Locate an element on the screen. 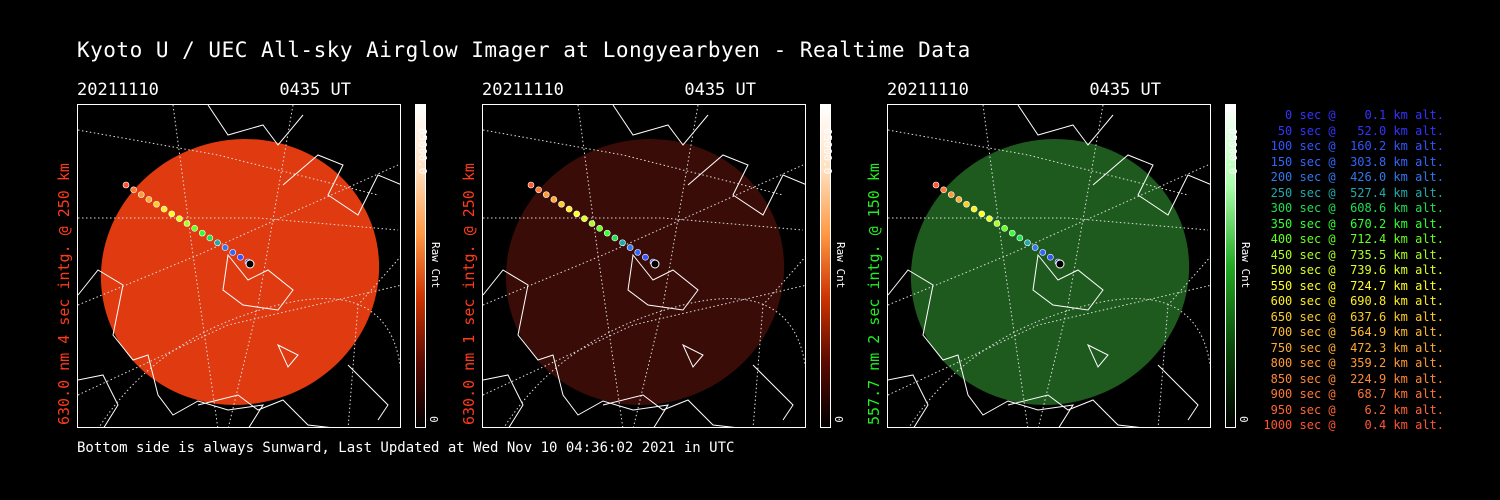 Image resolution: width=1500 pixels, height=500 pixels. legend-entry: 300 sec @ 608.6 km alt. is located at coordinates (1353, 208).